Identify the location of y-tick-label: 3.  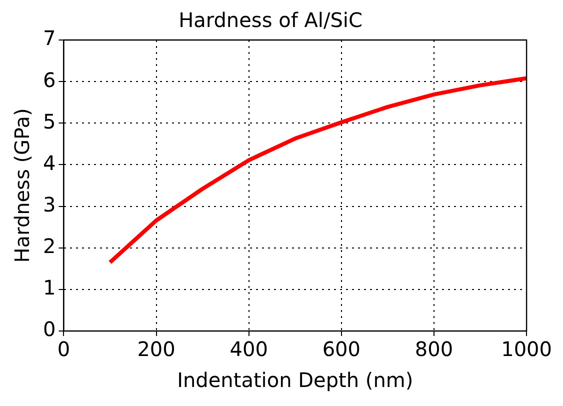
(49, 204).